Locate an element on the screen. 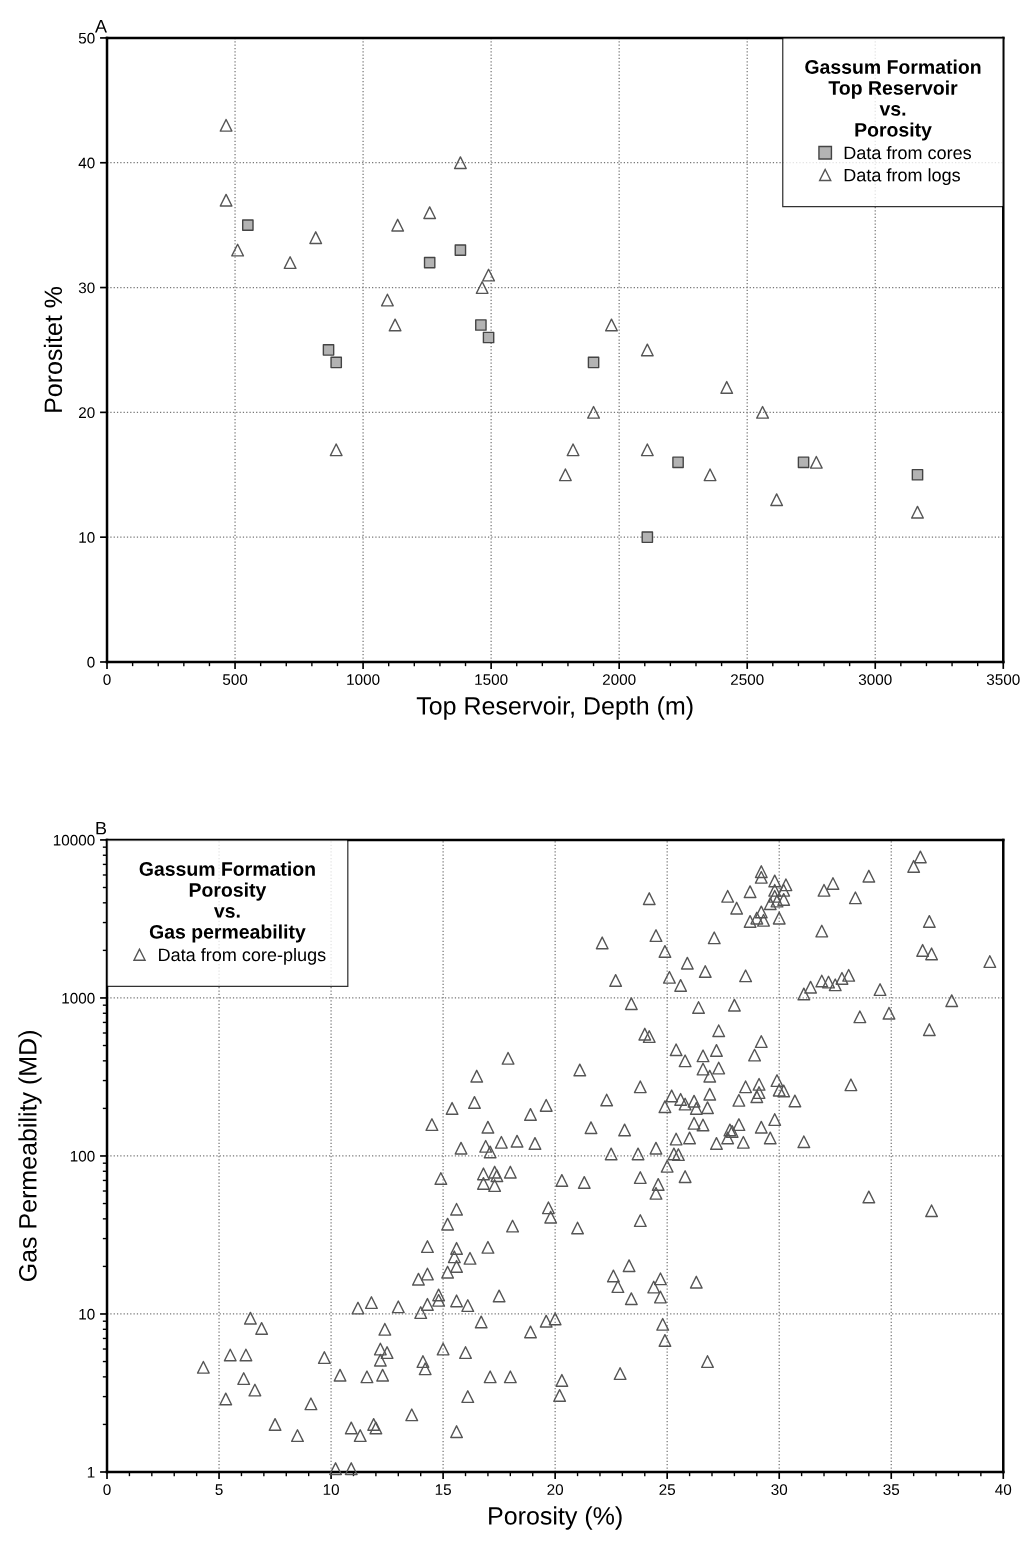  x-tick-label: 1000 is located at coordinates (363, 680).